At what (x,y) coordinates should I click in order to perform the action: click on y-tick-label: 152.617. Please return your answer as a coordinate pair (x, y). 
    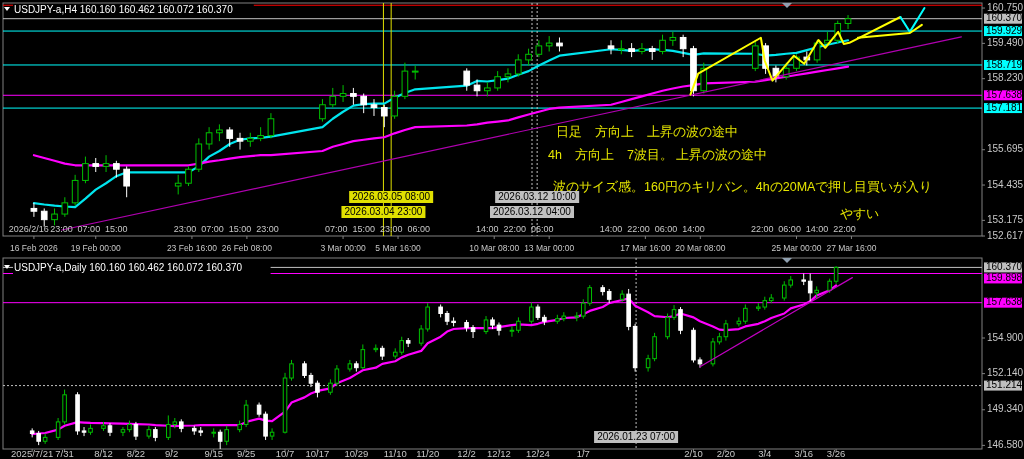
    Looking at the image, I should click on (1005, 235).